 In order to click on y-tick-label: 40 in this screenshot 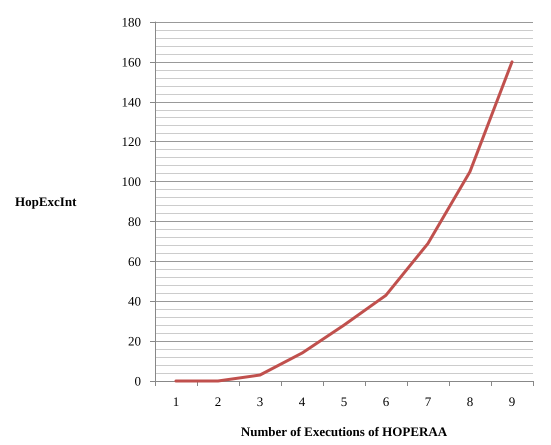, I will do `click(134, 301)`.